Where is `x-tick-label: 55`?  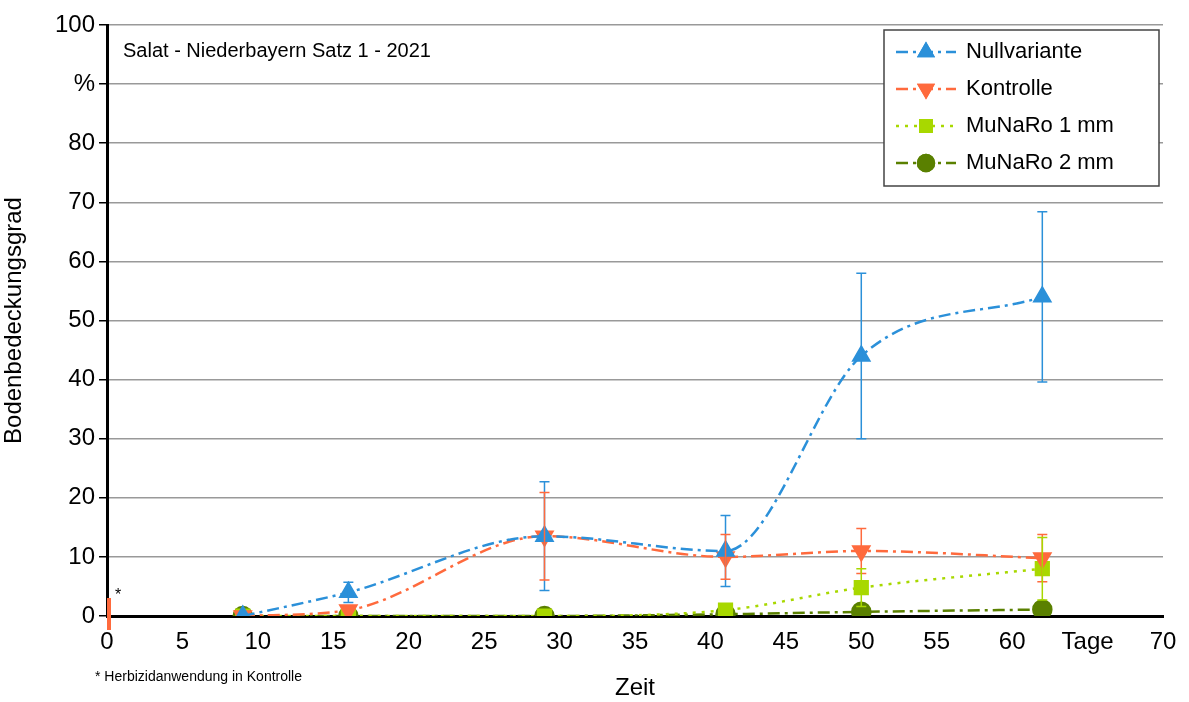 x-tick-label: 55 is located at coordinates (937, 641).